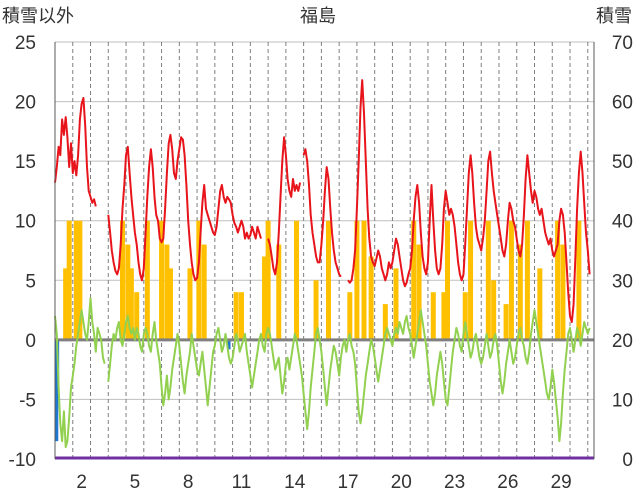 Image resolution: width=636 pixels, height=501 pixels. Describe the element at coordinates (561, 482) in the screenshot. I see `x-tick-label: 29` at that location.